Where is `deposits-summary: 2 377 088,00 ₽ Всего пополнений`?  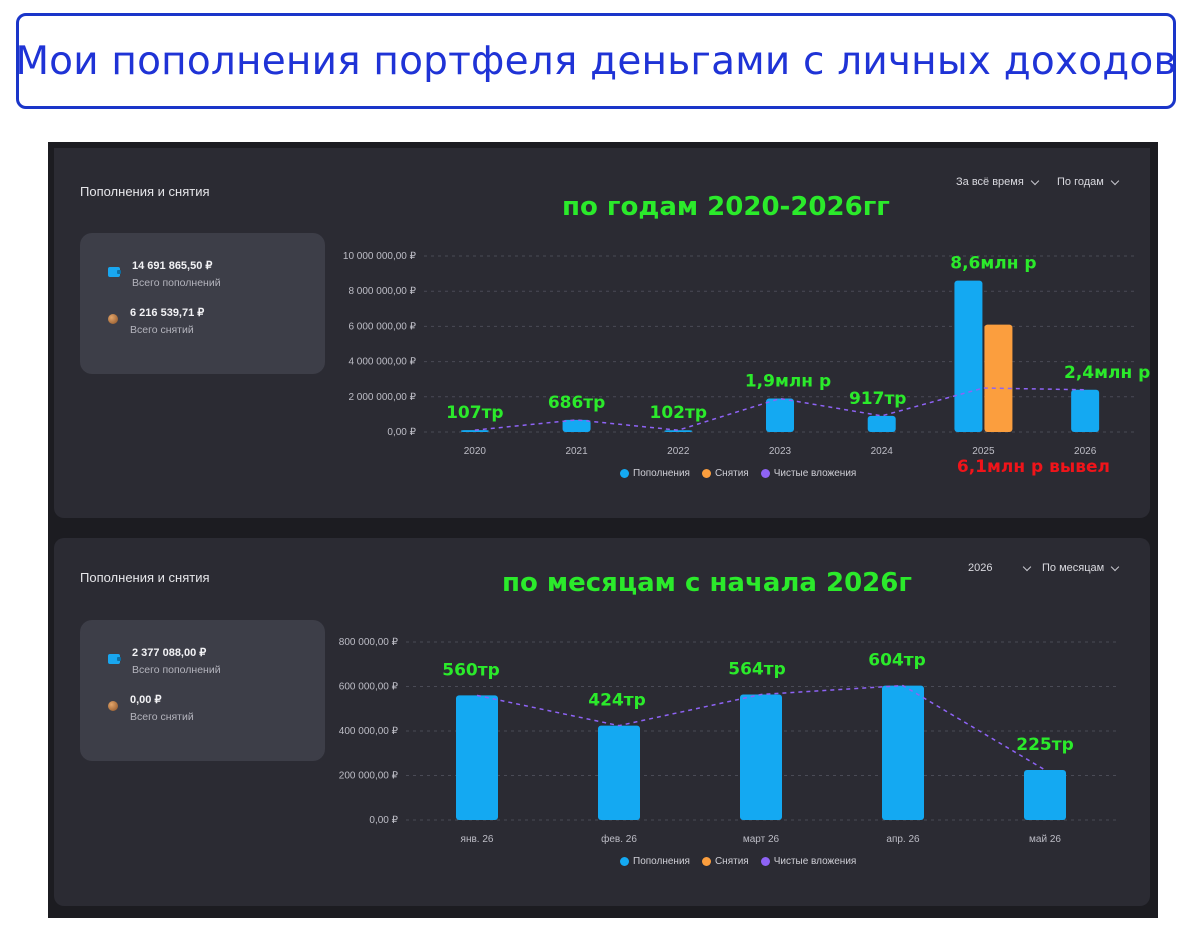 deposits-summary: 2 377 088,00 ₽ Всего пополнений is located at coordinates (164, 661).